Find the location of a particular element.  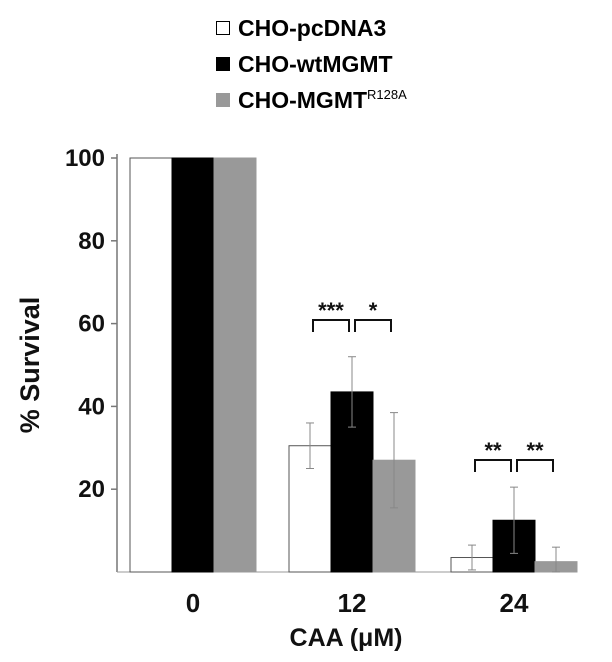

y-tick-label-20: 20 is located at coordinates (91, 489).